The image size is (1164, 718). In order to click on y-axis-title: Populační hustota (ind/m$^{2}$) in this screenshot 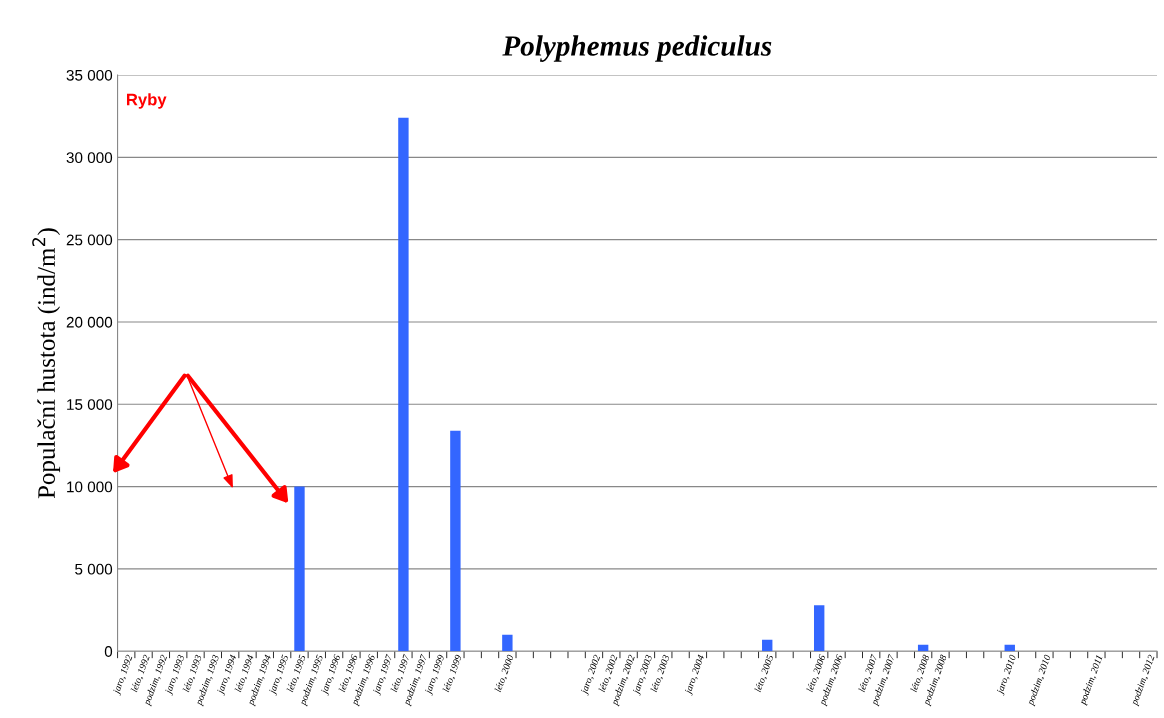, I will do `click(46, 363)`.